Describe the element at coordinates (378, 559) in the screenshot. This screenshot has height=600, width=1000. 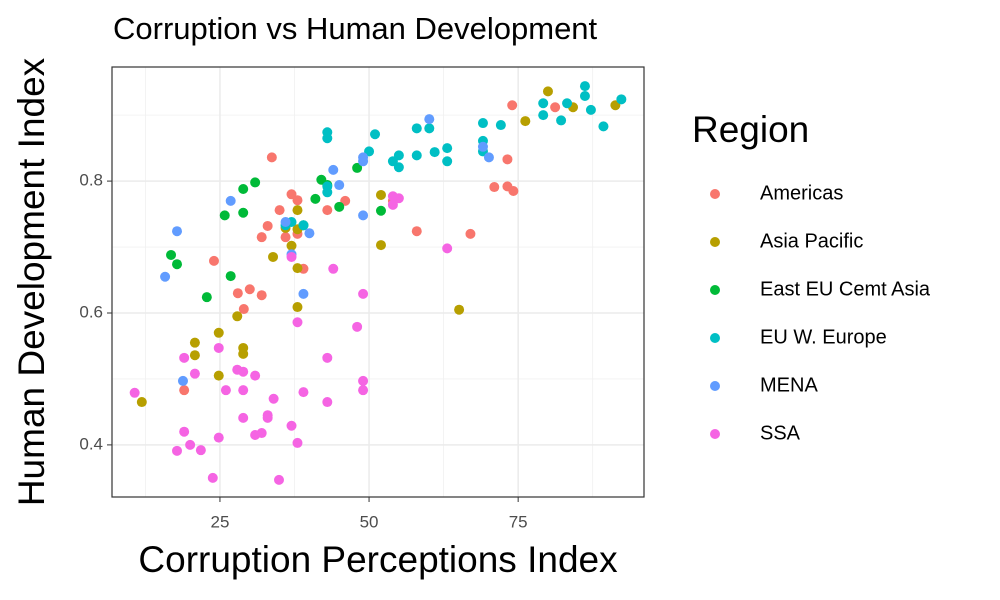
I see `x-axis-title: Corruption Perceptions Index` at that location.